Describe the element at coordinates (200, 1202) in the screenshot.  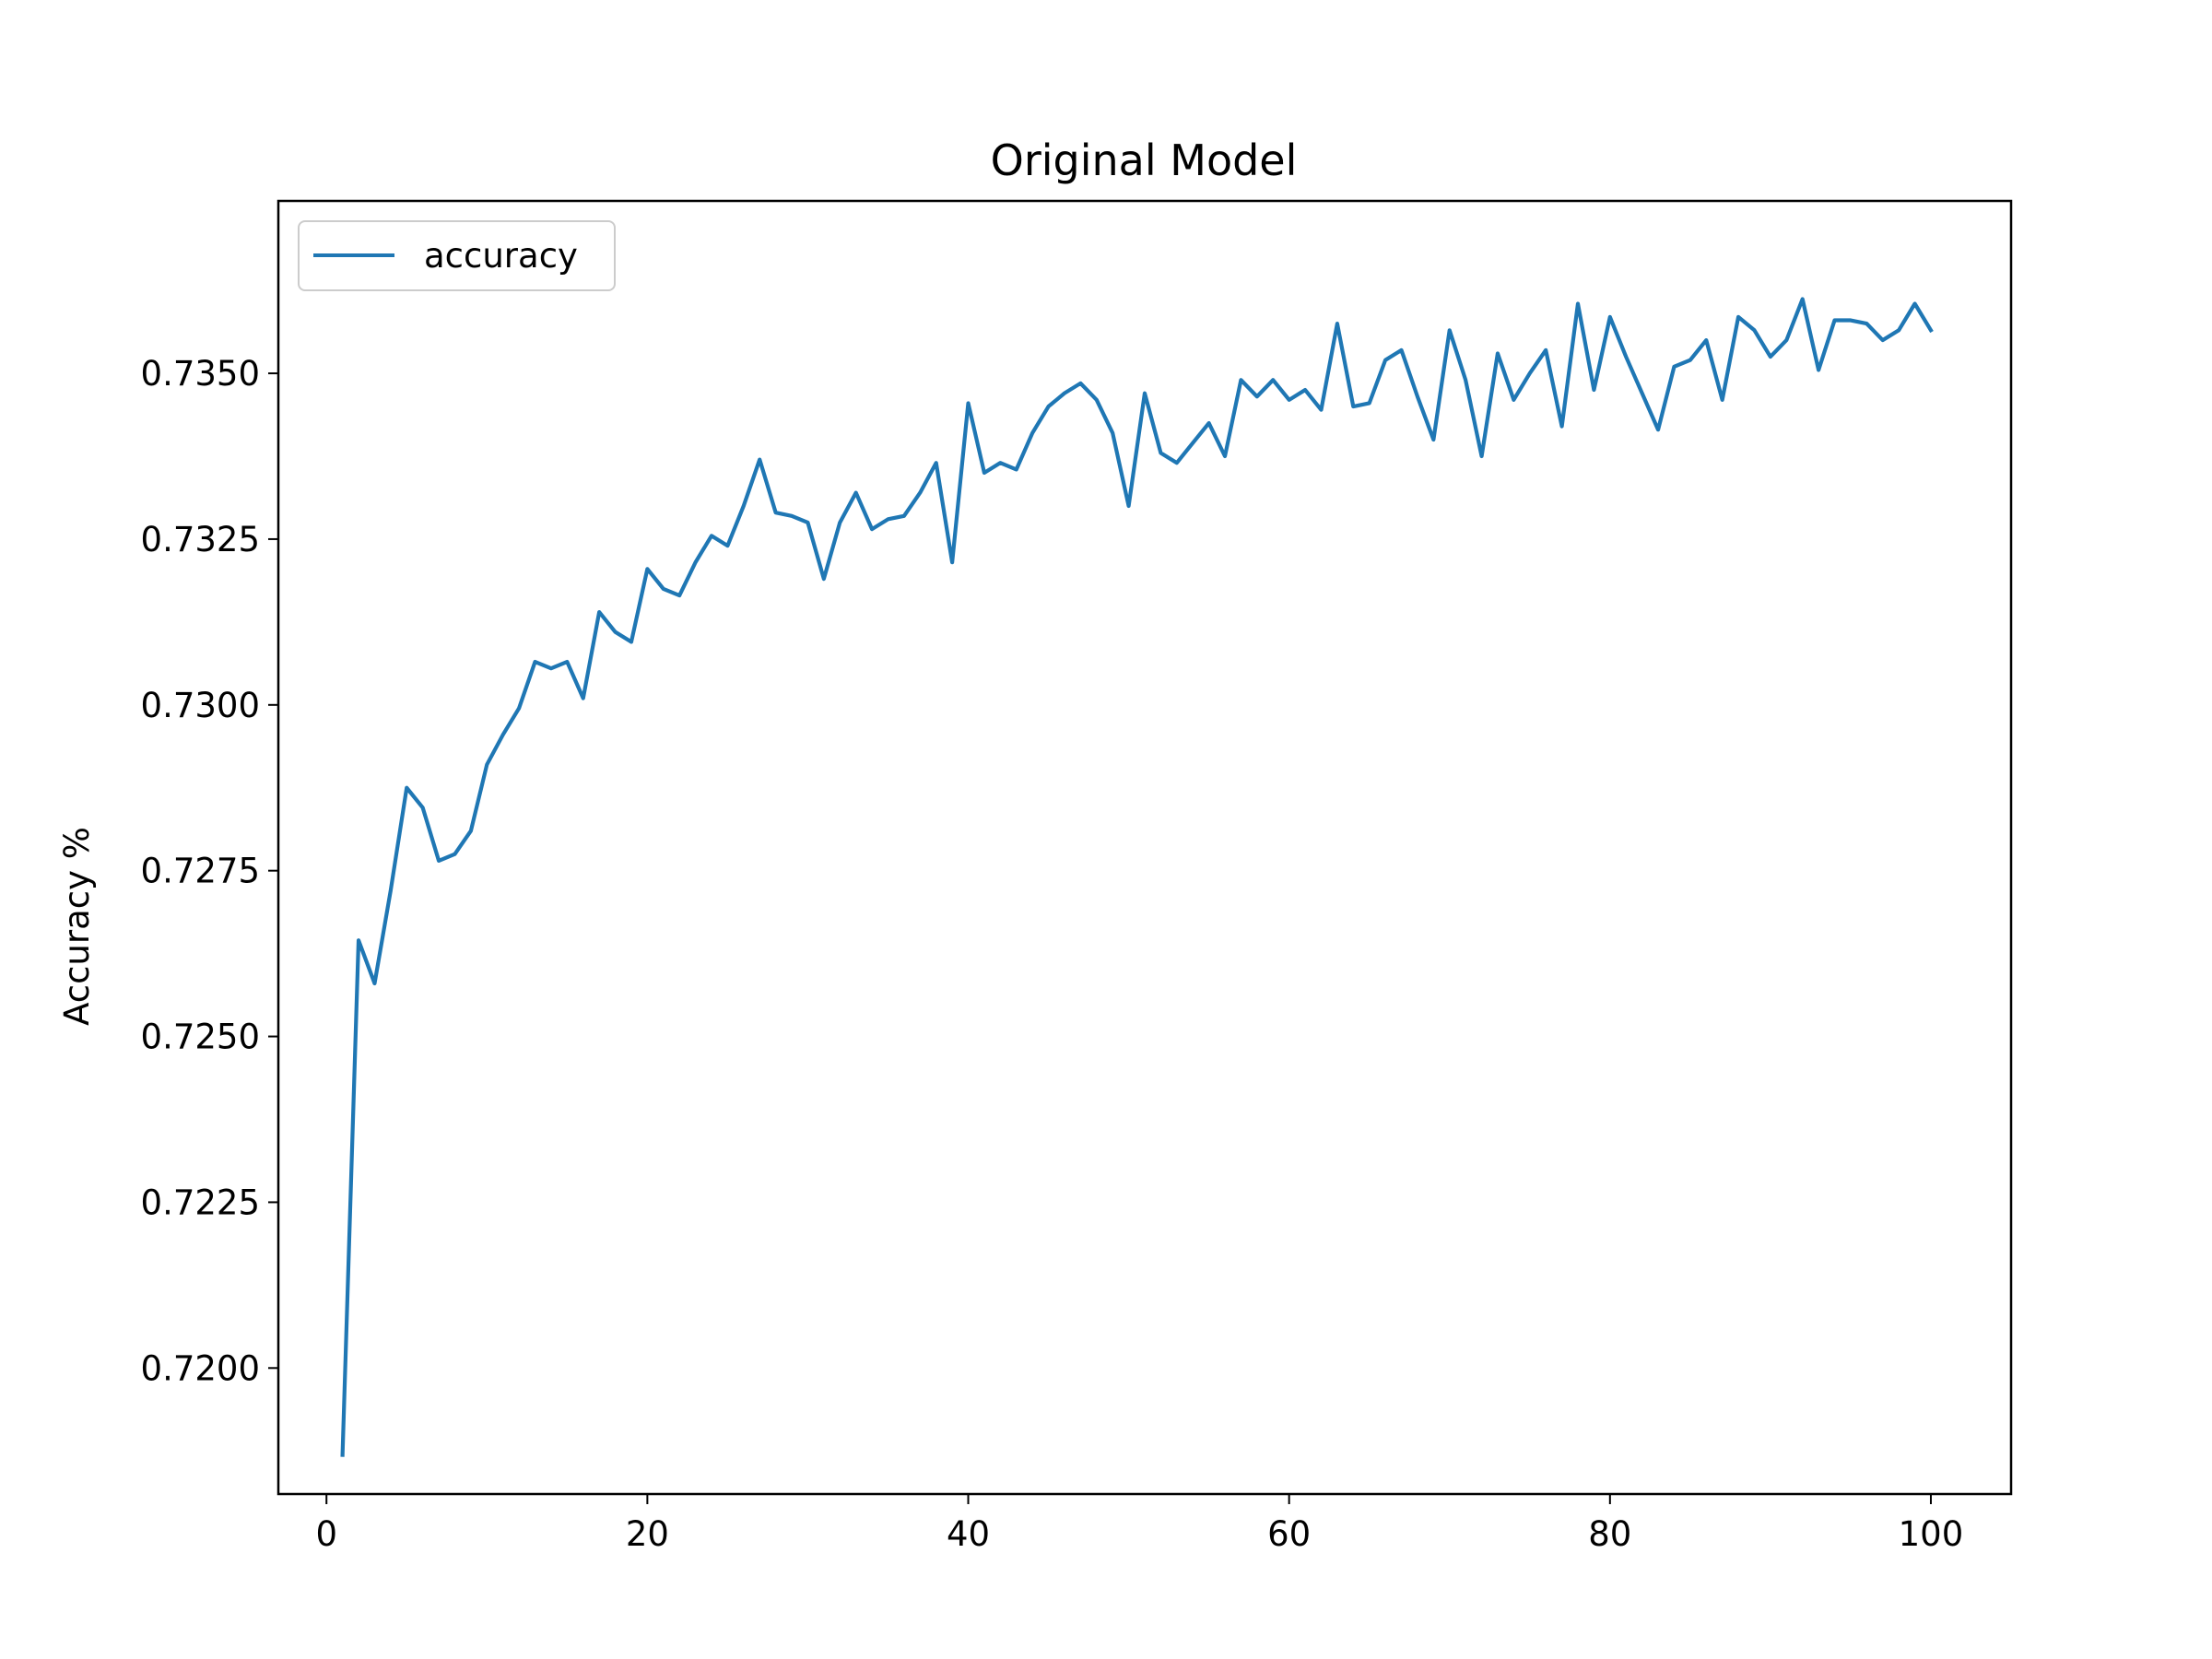
I see `y-tick-label: 0.7225` at that location.